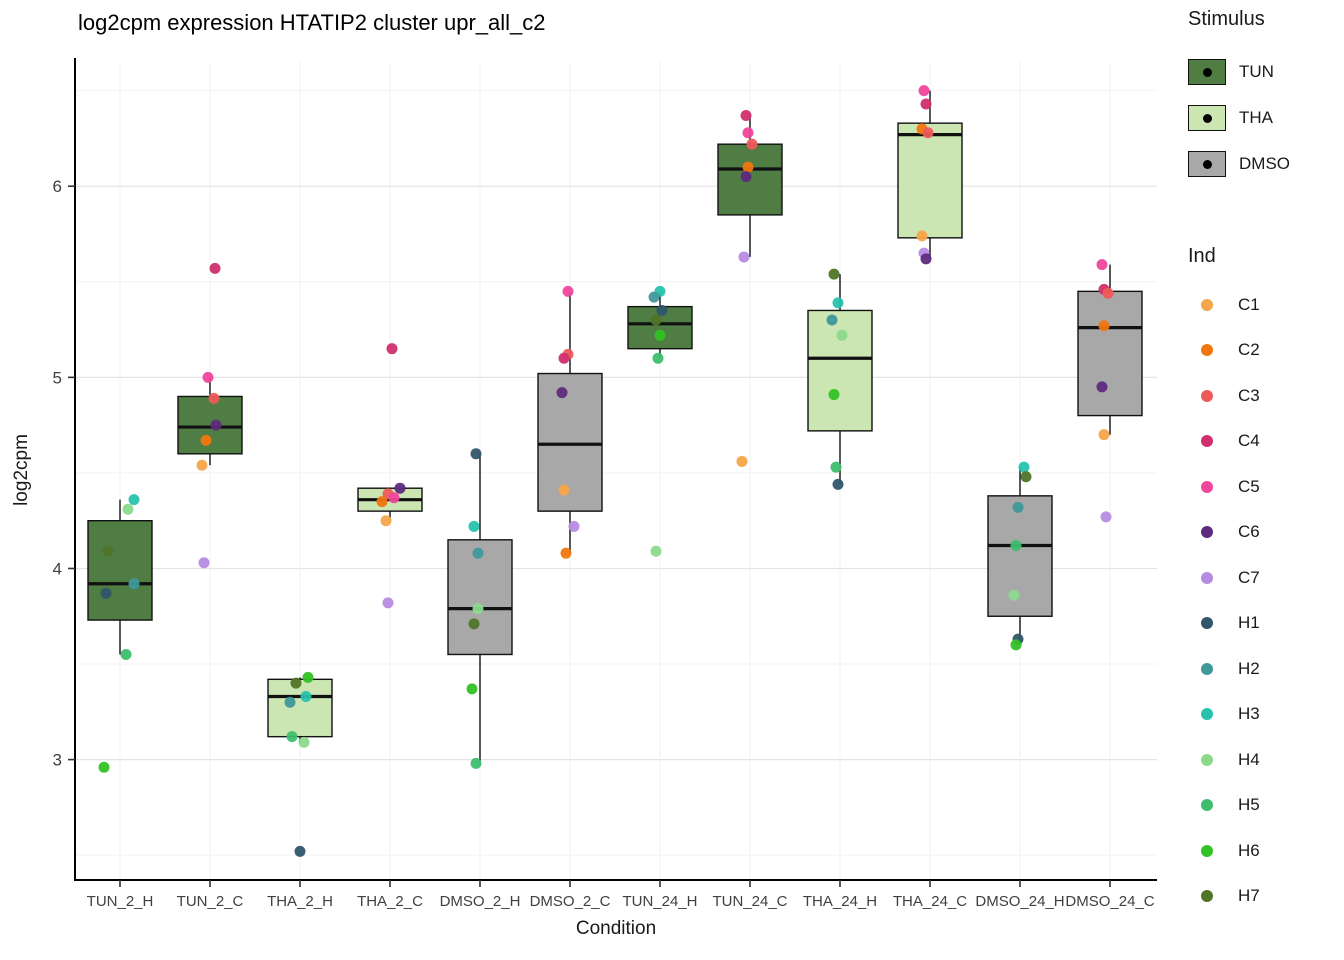 This screenshot has width=1344, height=960. I want to click on point-THA_24_H-H1, so click(838, 484).